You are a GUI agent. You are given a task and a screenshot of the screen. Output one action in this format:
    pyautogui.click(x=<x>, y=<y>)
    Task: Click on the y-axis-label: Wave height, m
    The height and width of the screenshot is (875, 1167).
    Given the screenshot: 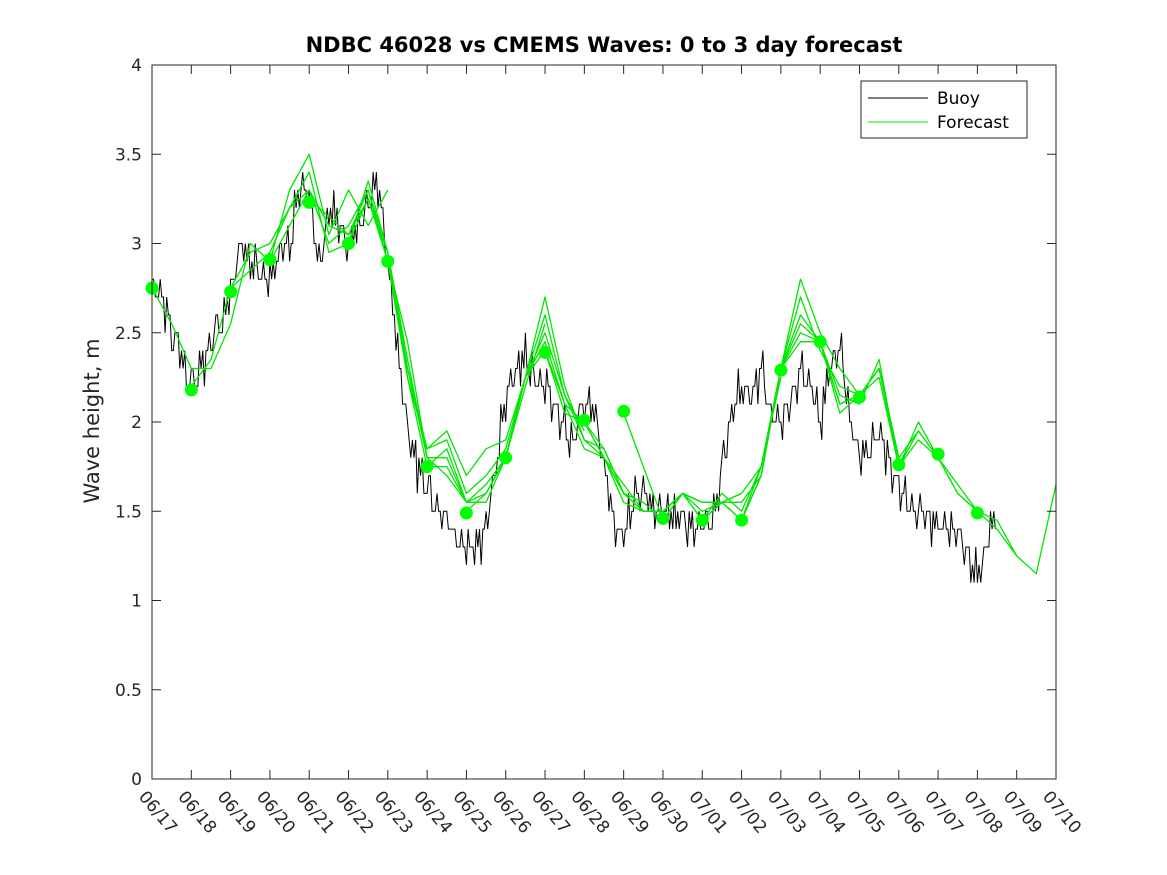 What is the action you would take?
    pyautogui.click(x=92, y=420)
    